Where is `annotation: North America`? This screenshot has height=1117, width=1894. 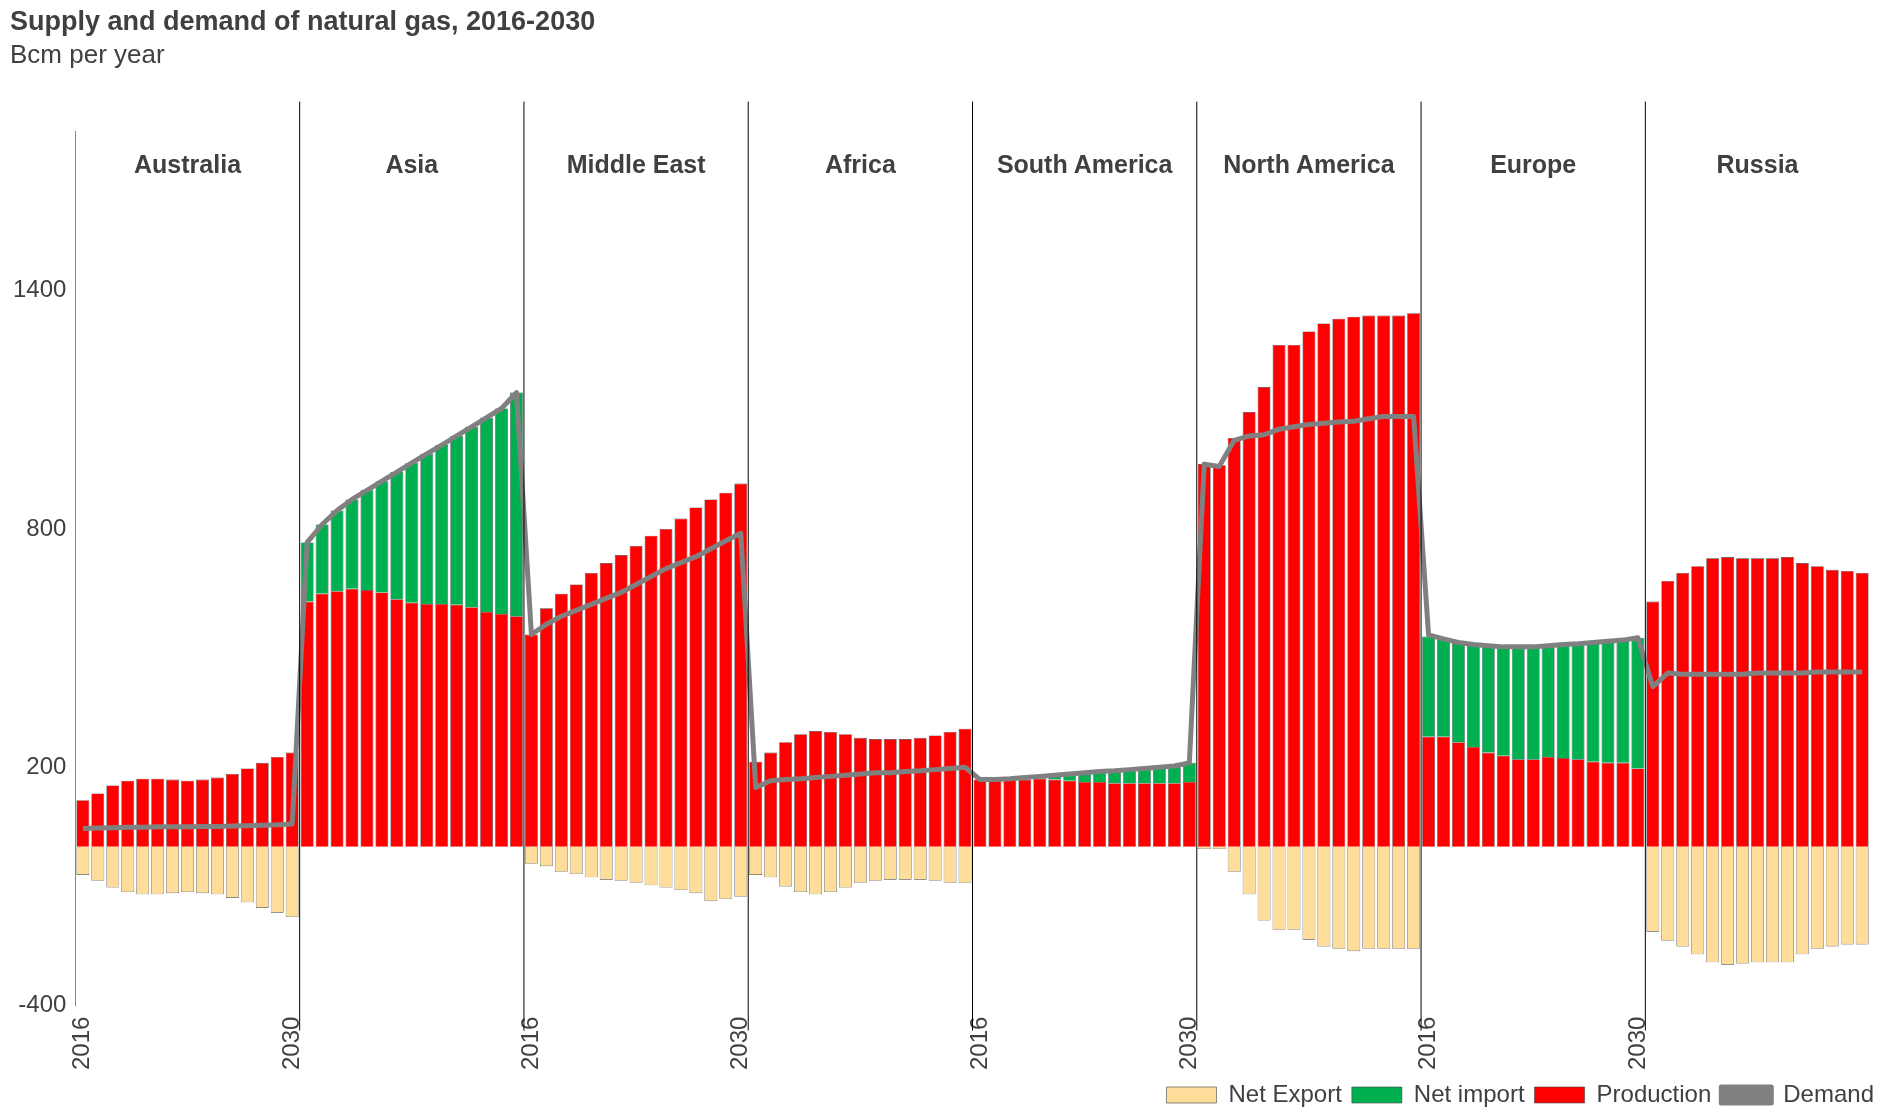
annotation: North America is located at coordinates (1309, 164).